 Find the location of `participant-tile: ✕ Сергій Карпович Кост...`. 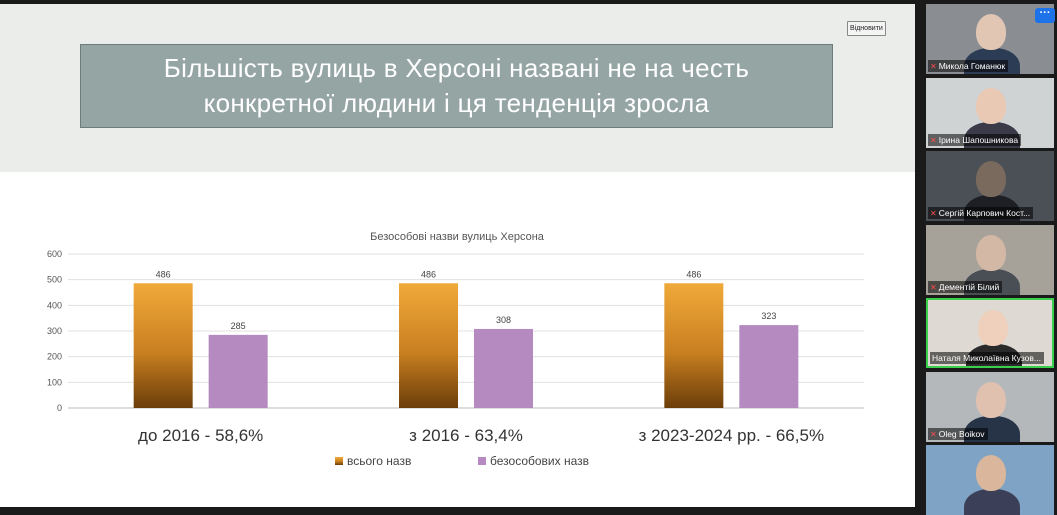

participant-tile: ✕ Сергій Карпович Кост... is located at coordinates (990, 186).